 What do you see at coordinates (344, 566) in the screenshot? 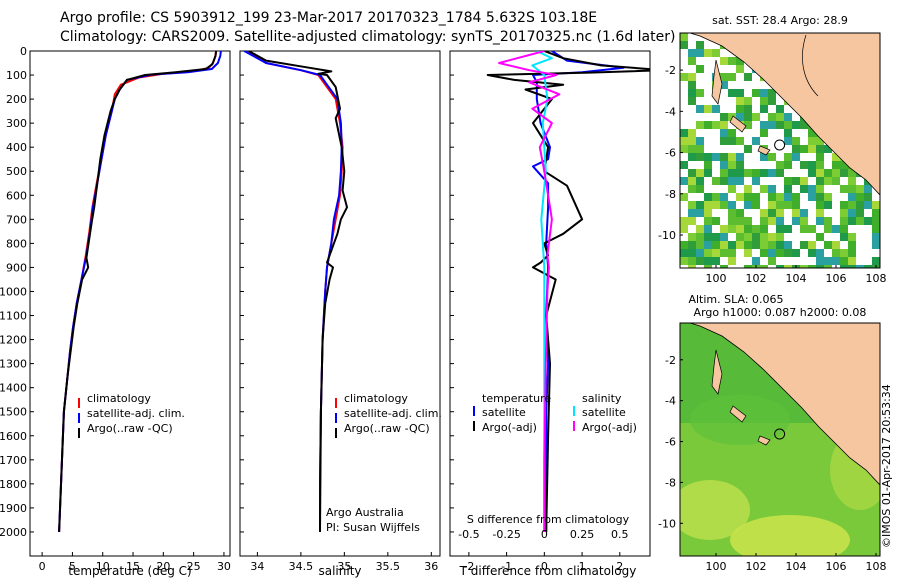
I see `x-tick-label: 35` at bounding box center [344, 566].